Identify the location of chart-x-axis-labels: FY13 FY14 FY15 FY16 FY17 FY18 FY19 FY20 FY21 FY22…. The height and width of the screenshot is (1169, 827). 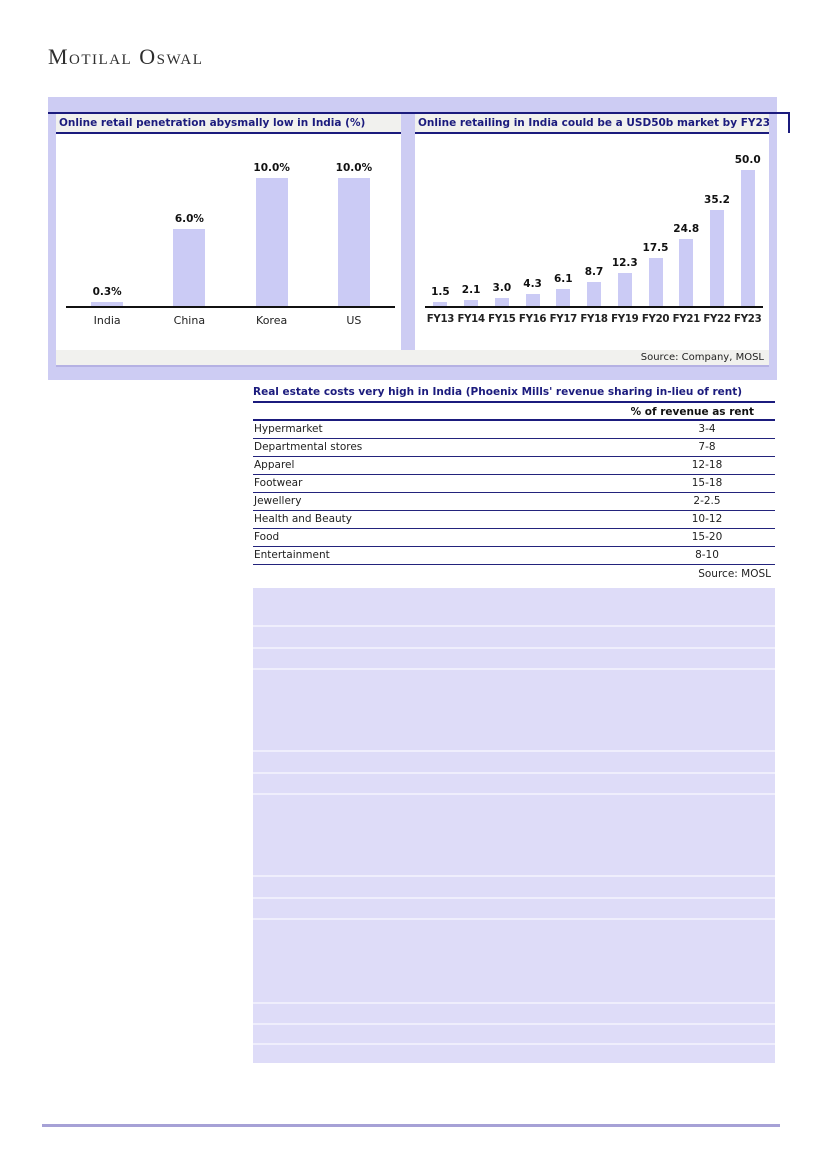
(594, 316).